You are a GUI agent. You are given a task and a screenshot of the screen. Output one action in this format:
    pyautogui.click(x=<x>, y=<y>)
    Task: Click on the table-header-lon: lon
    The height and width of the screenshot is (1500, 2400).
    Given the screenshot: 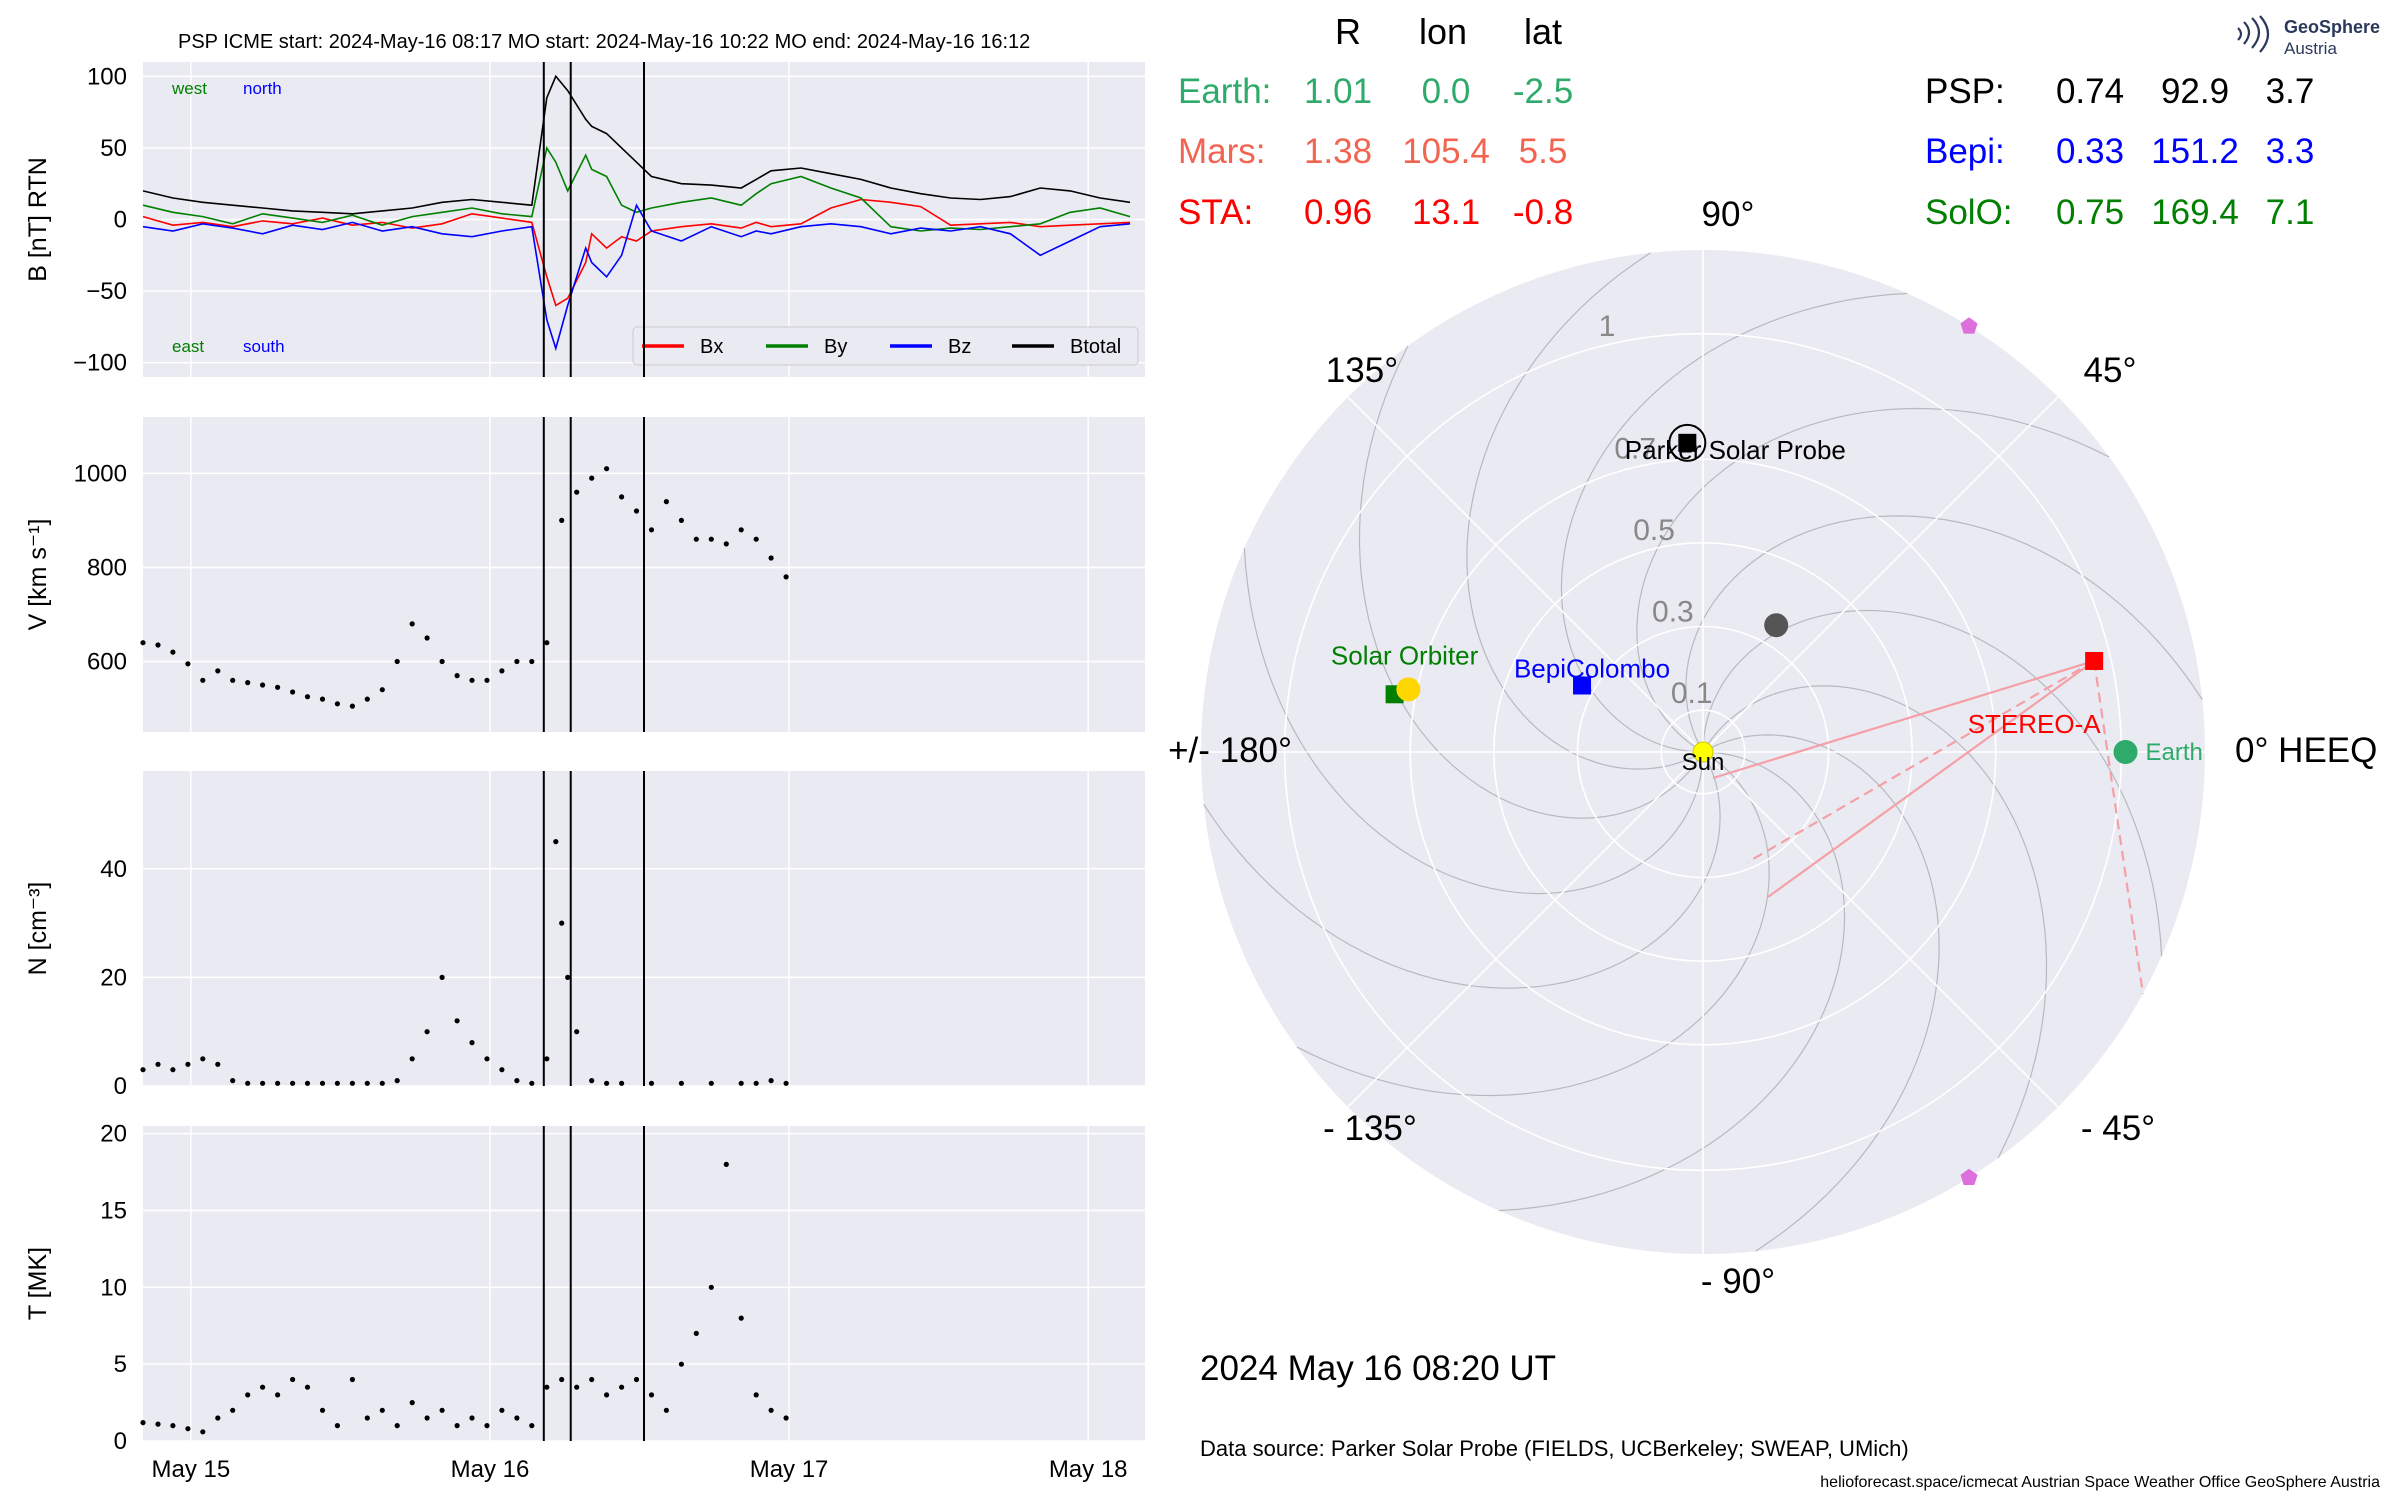 What is the action you would take?
    pyautogui.click(x=1443, y=31)
    